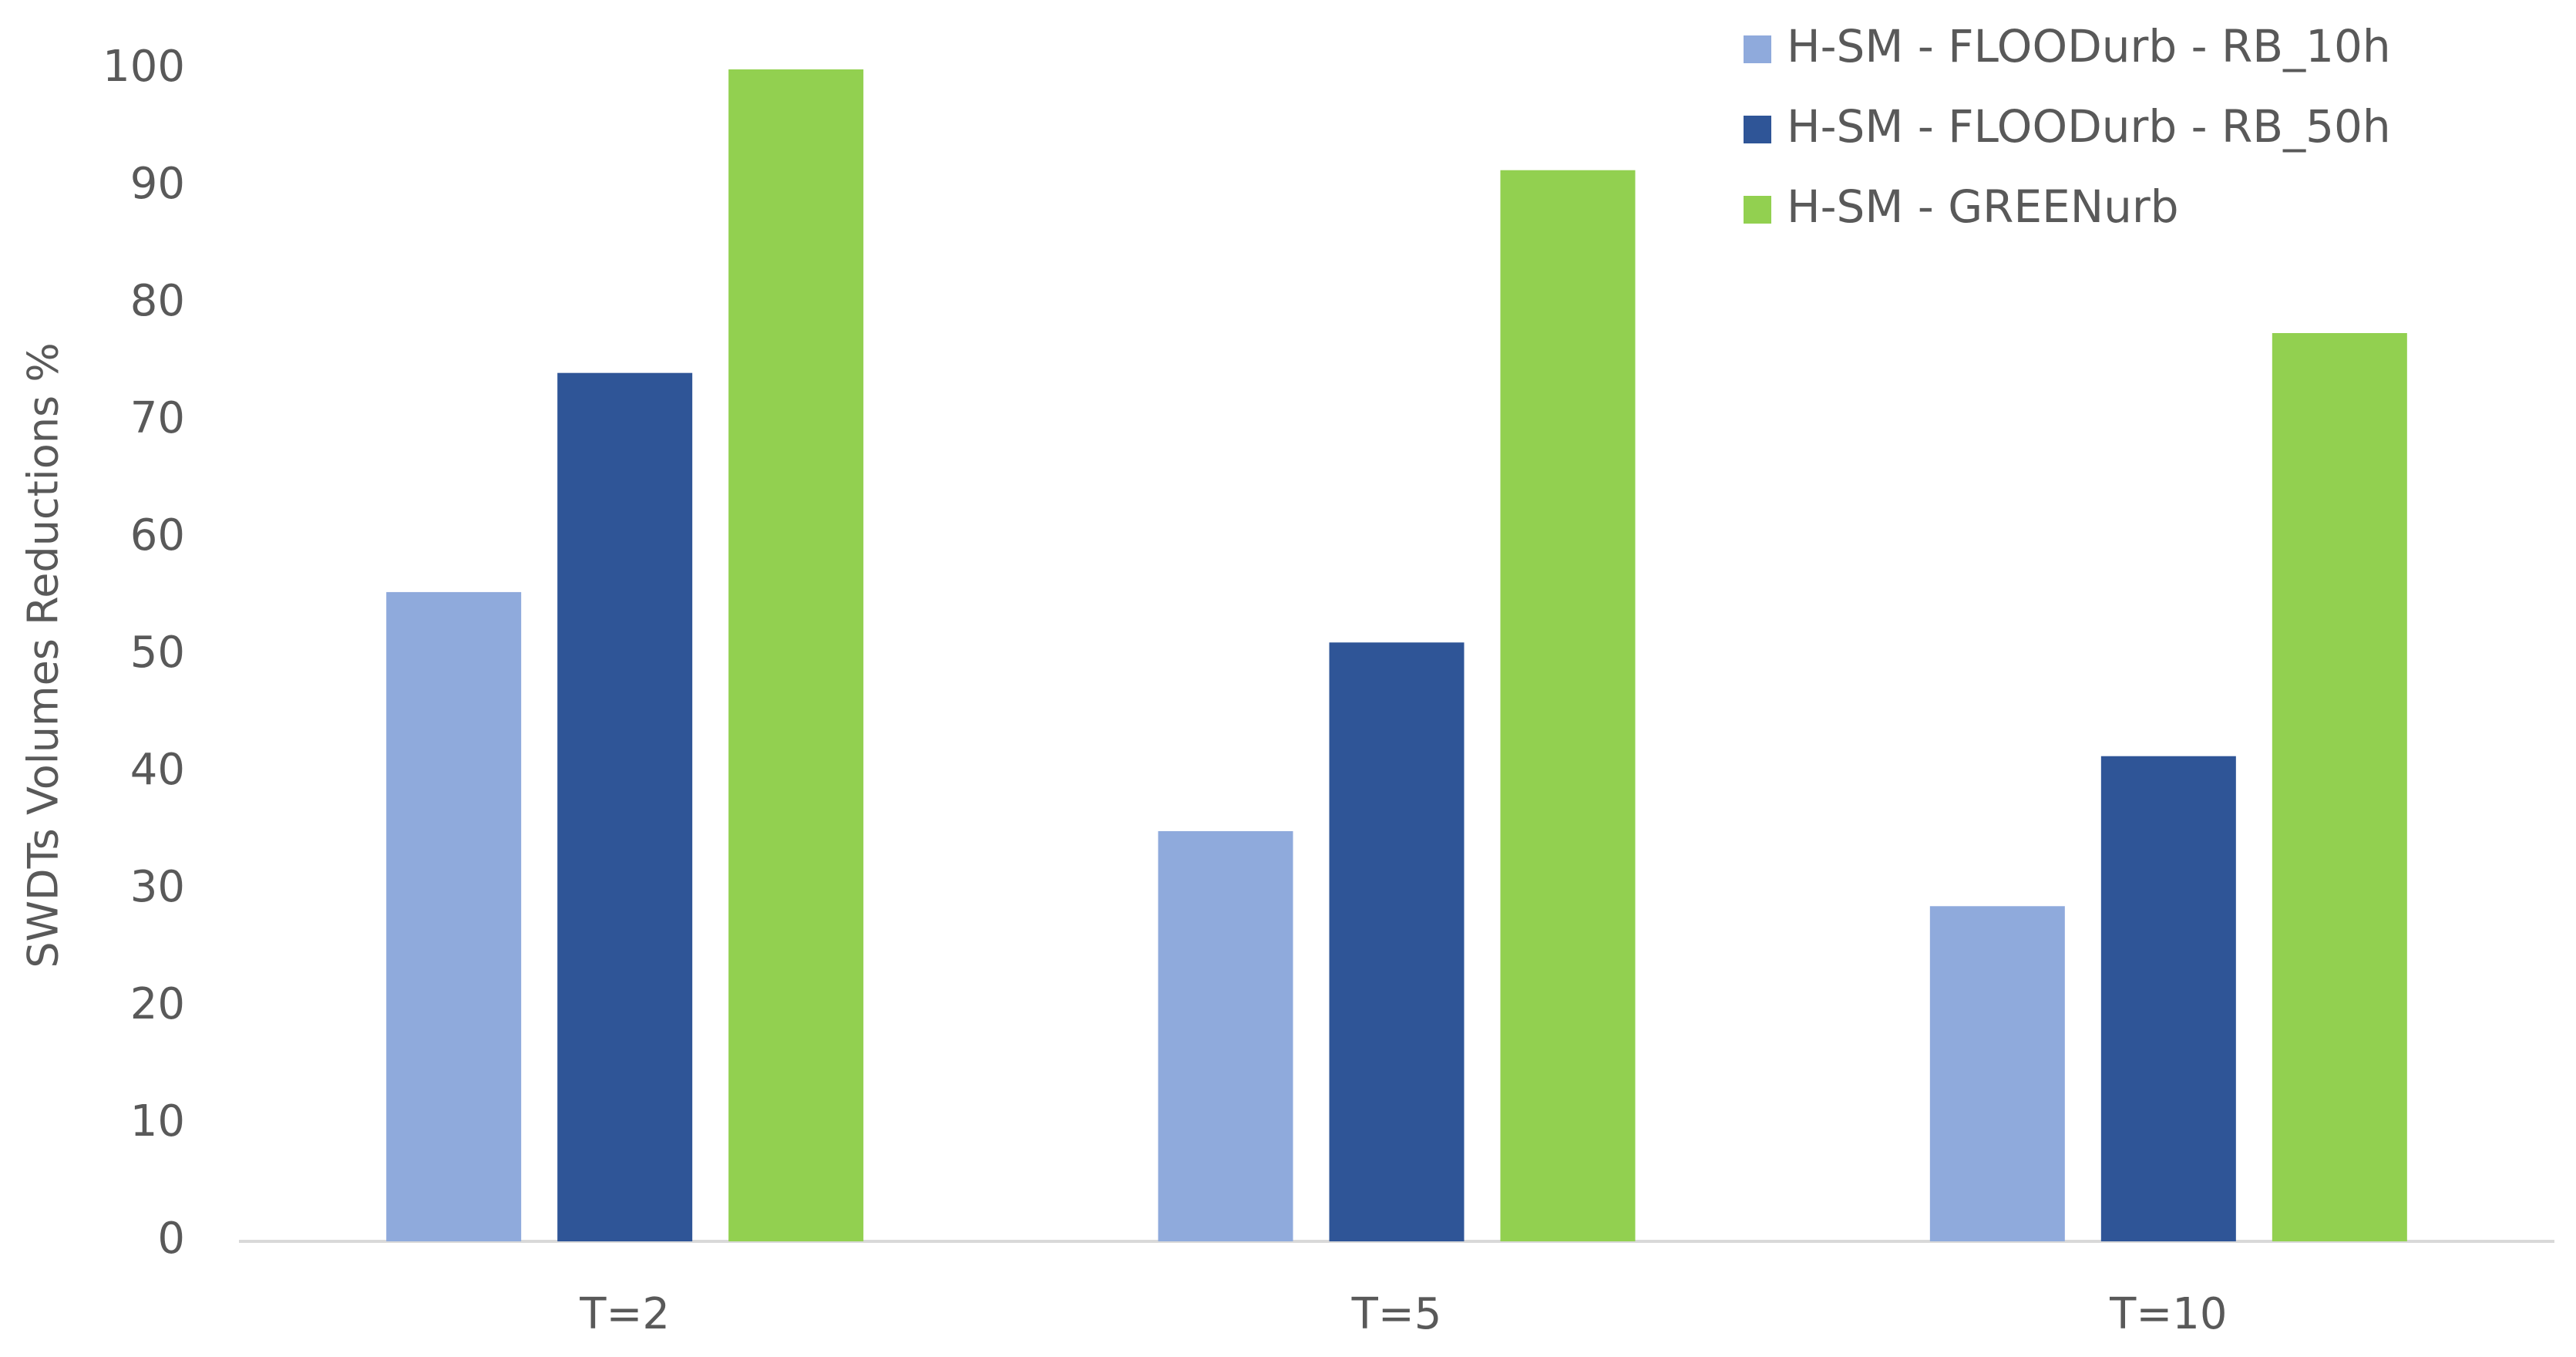  What do you see at coordinates (157, 887) in the screenshot?
I see `y-tick-label: 30` at bounding box center [157, 887].